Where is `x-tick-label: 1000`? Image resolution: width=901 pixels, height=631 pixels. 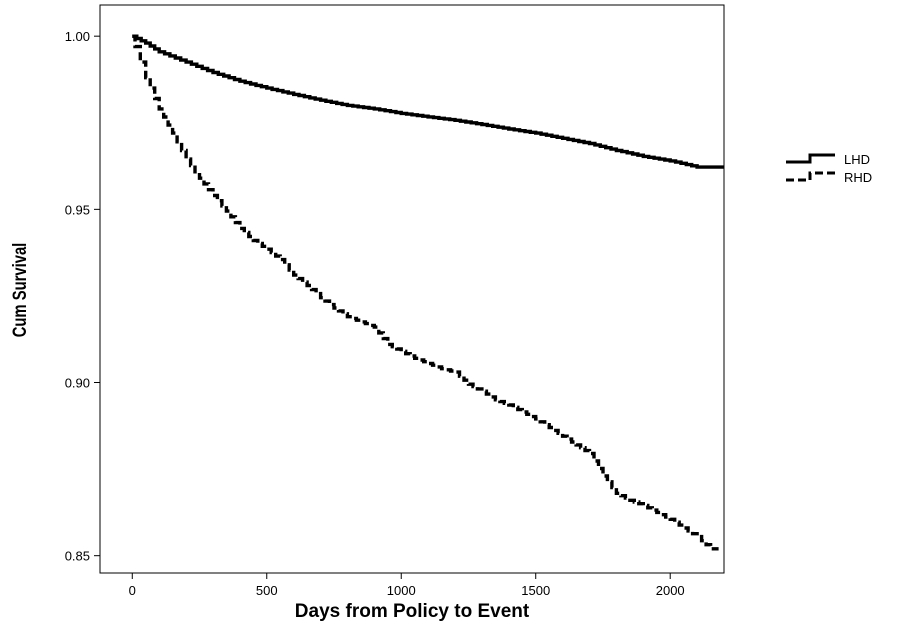 x-tick-label: 1000 is located at coordinates (401, 590).